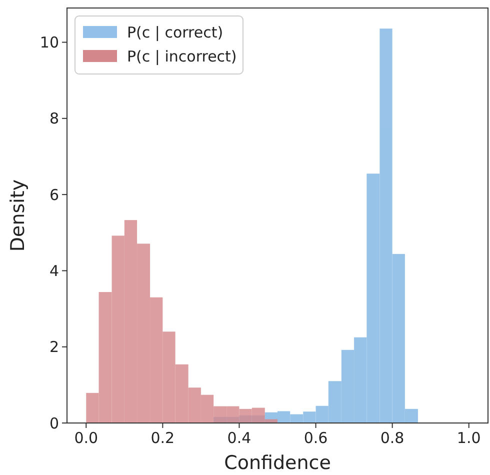 The height and width of the screenshot is (475, 490). What do you see at coordinates (277, 463) in the screenshot?
I see `x-axis-title: Confidence` at bounding box center [277, 463].